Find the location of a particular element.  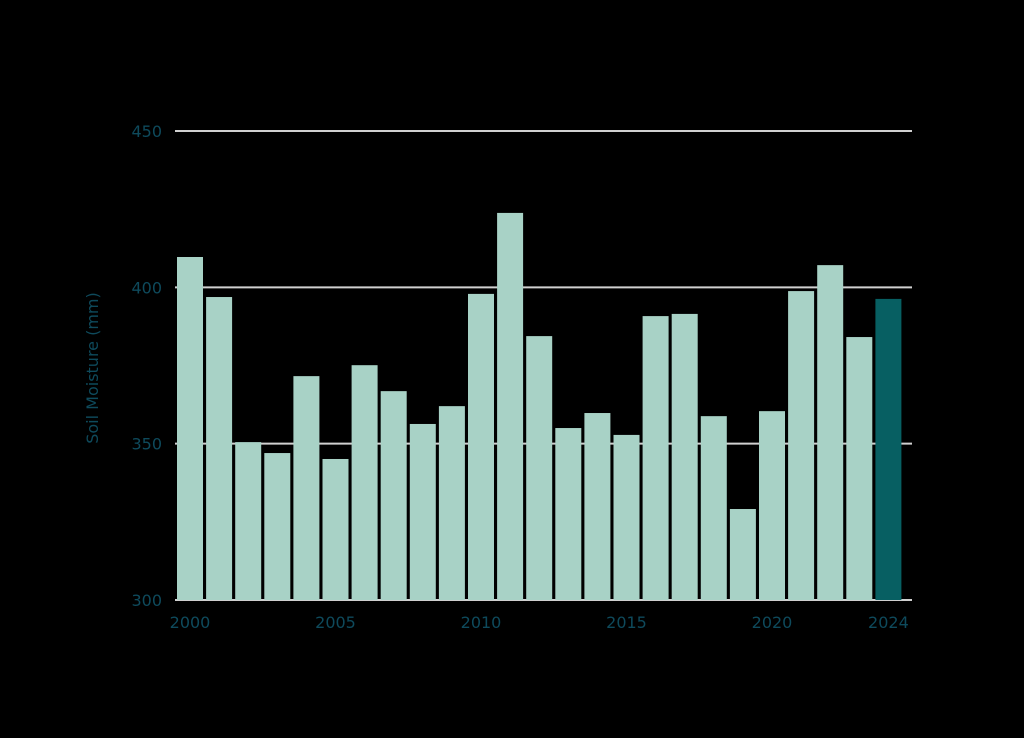

bar: 2022: 407.1 is located at coordinates (830, 432).